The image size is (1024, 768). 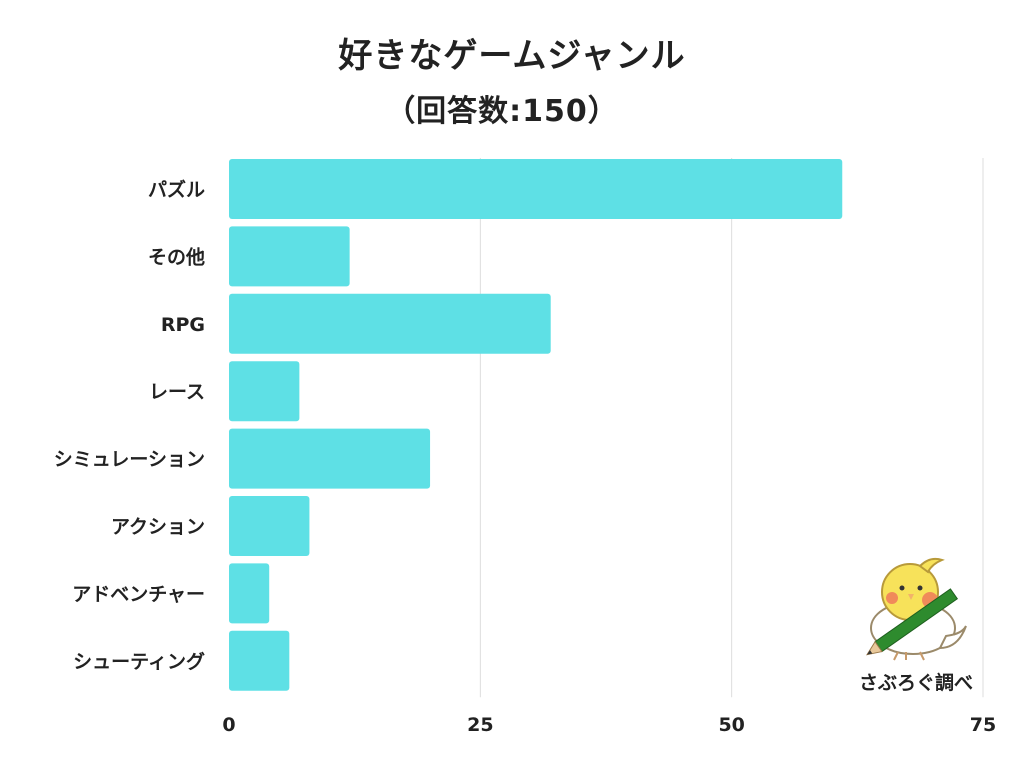 I want to click on category-label: アドベンチャー, so click(x=138, y=594).